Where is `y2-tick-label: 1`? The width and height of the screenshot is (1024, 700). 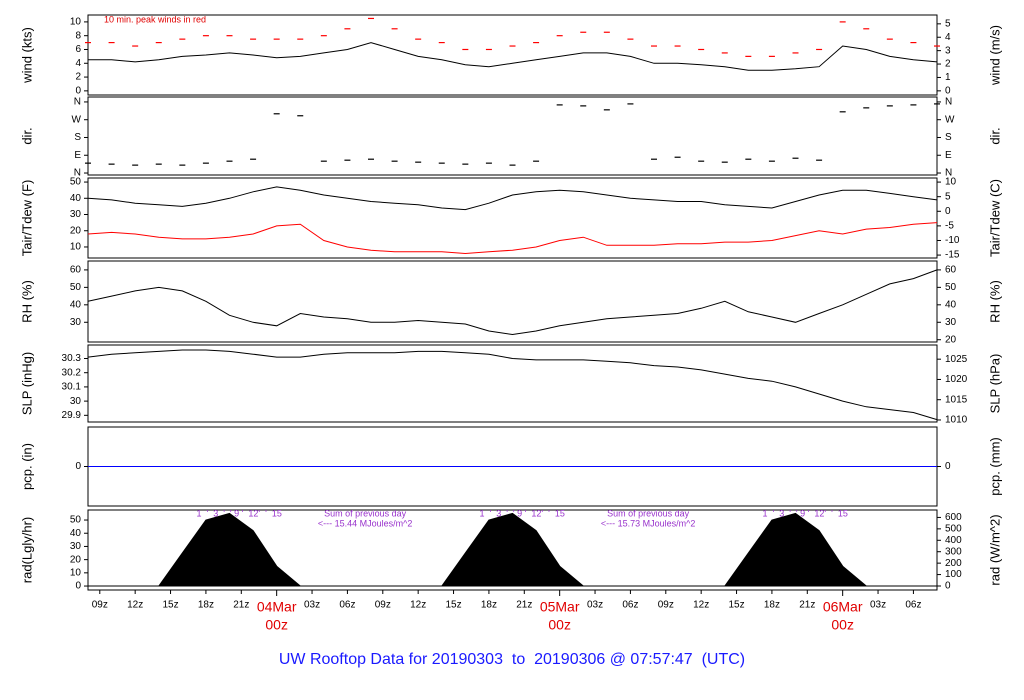
y2-tick-label: 1 is located at coordinates (948, 77).